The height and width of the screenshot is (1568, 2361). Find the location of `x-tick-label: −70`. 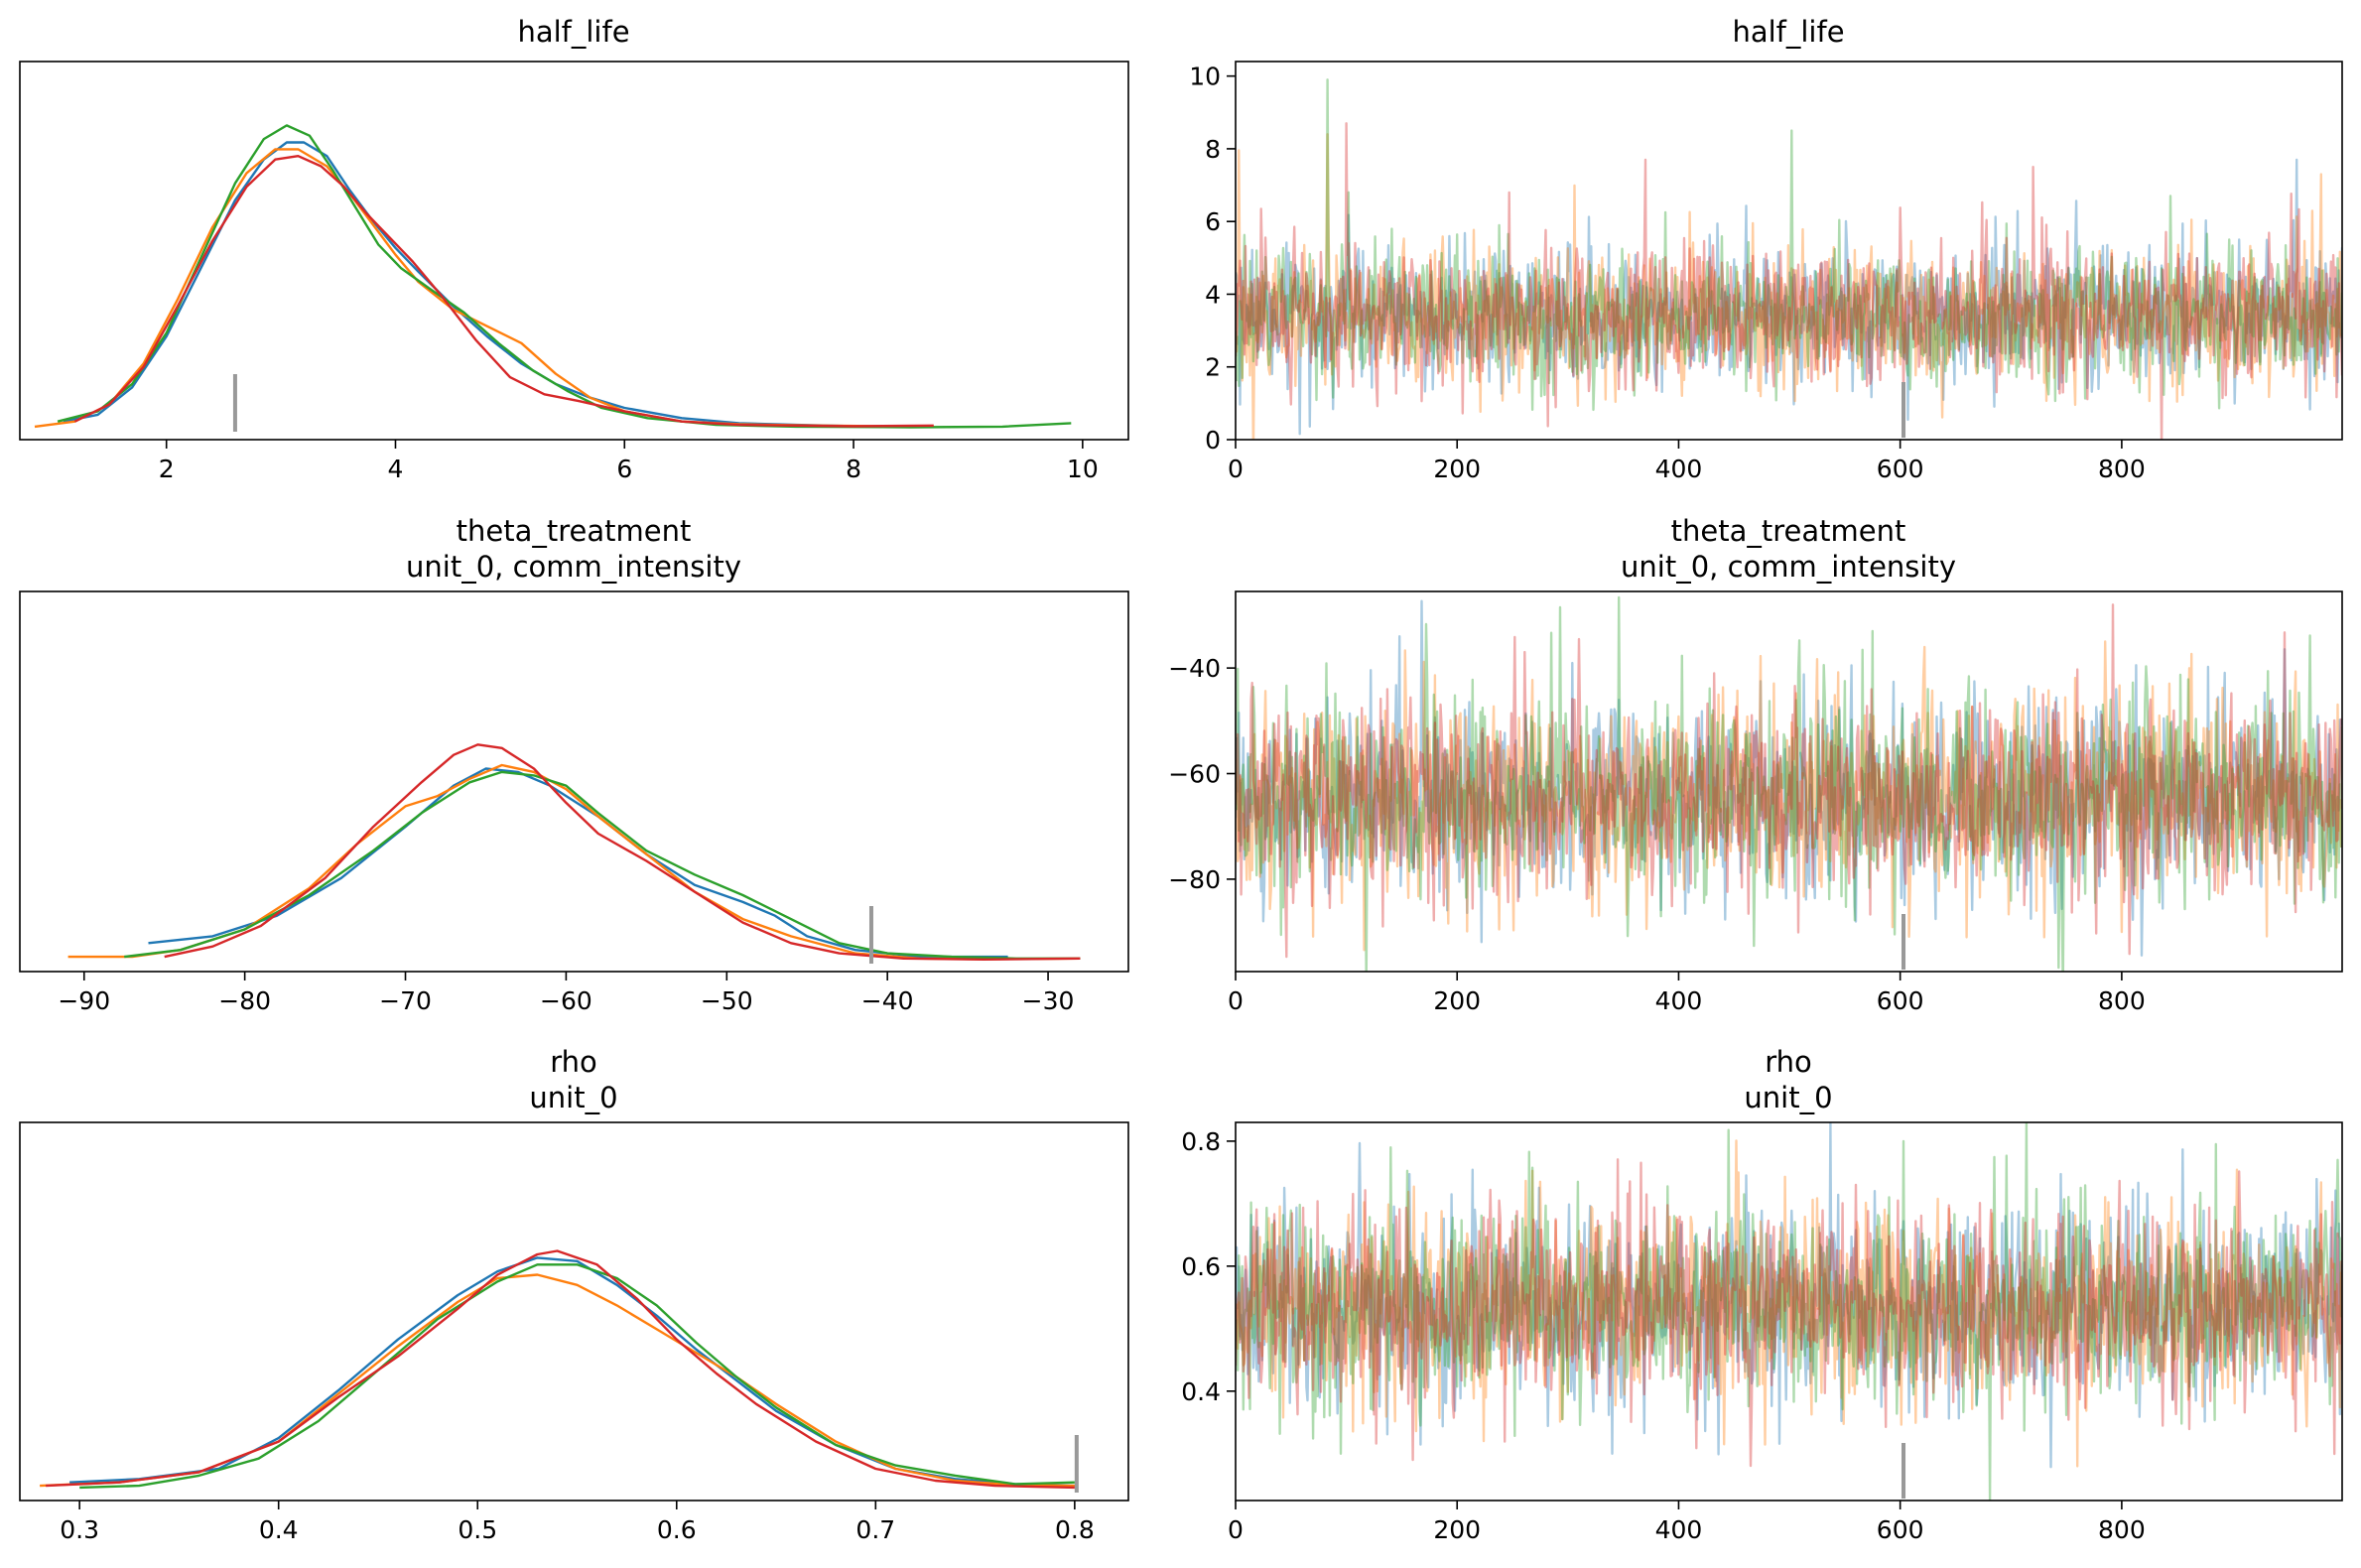

x-tick-label: −70 is located at coordinates (405, 1000).